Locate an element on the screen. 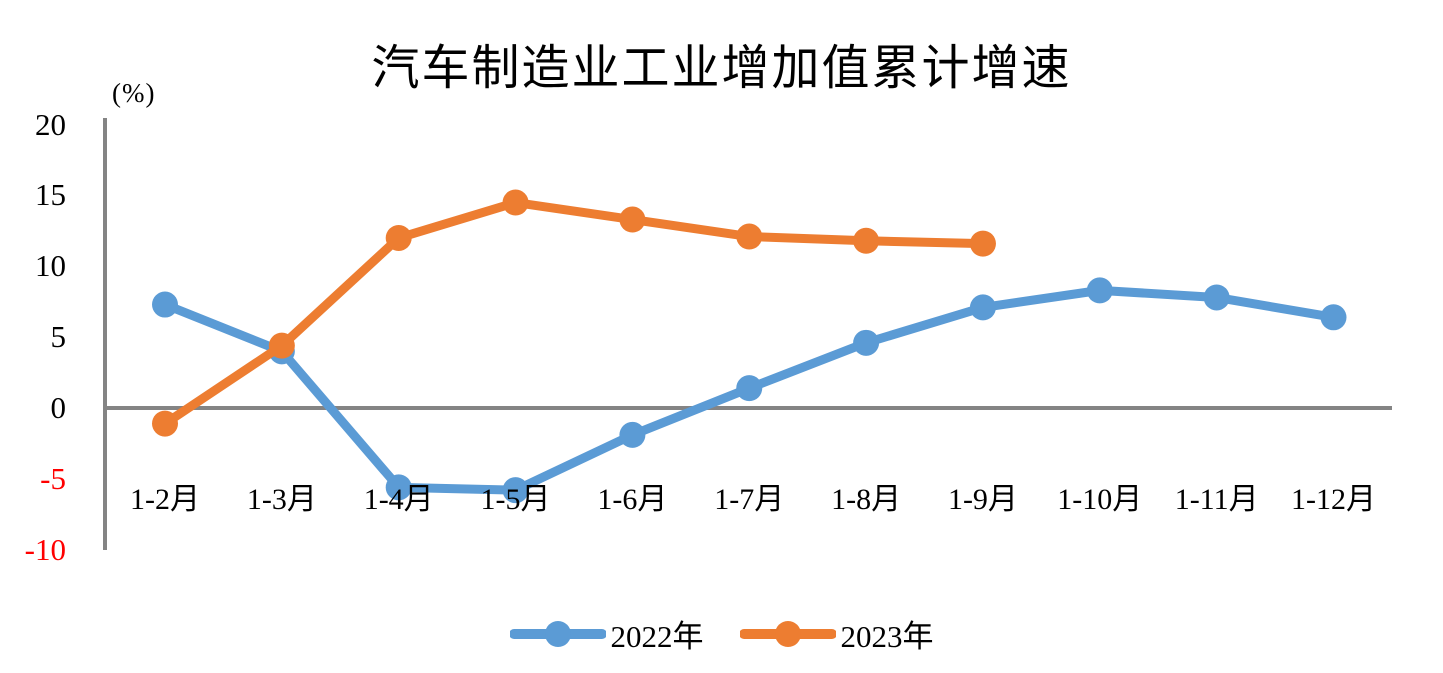 Image resolution: width=1443 pixels, height=673 pixels. legend-item-2022年: 2022年 is located at coordinates (606, 633).